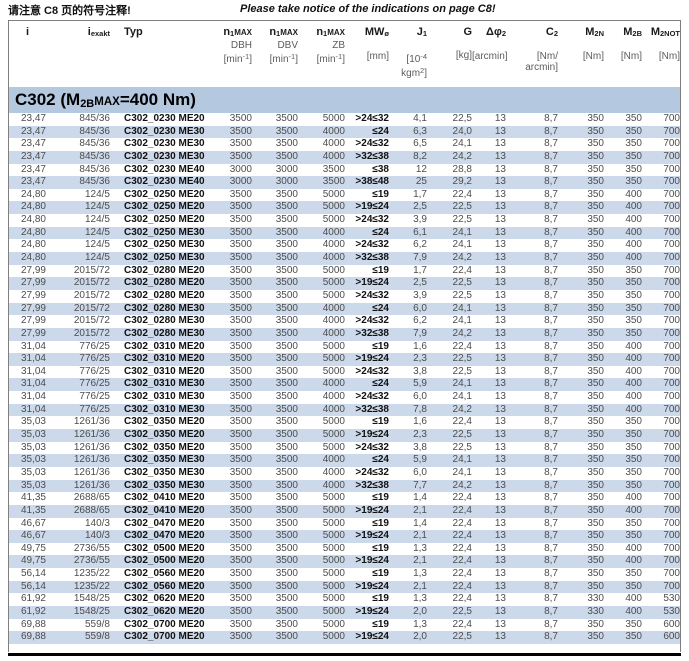 The width and height of the screenshot is (689, 661). Describe the element at coordinates (420, 245) in the screenshot. I see `cell-j1: 6,2` at that location.